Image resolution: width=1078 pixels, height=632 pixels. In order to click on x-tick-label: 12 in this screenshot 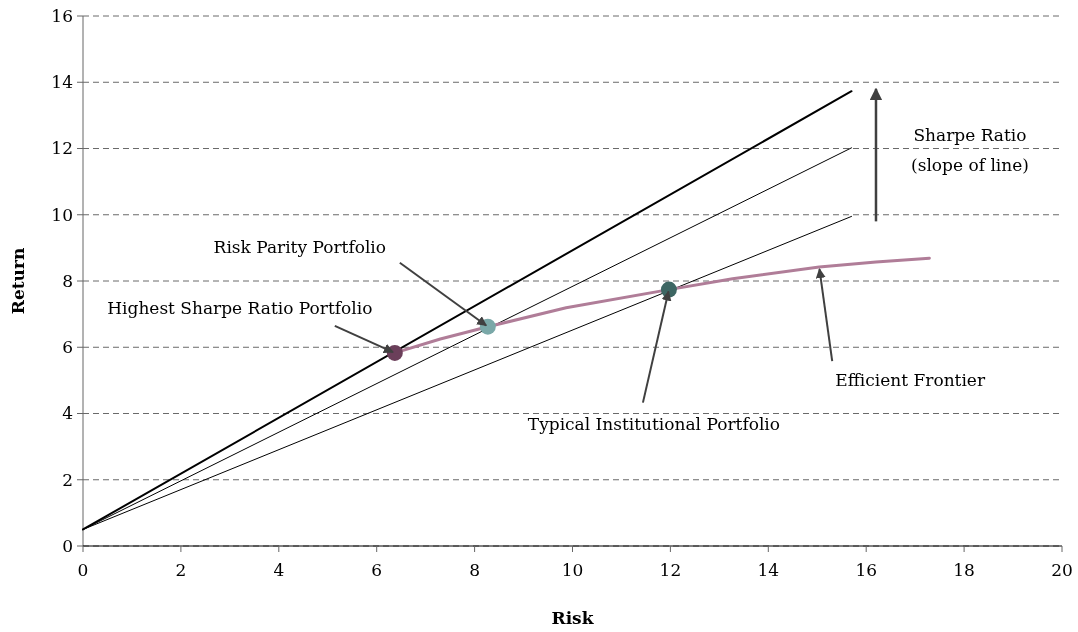, I will do `click(670, 570)`.